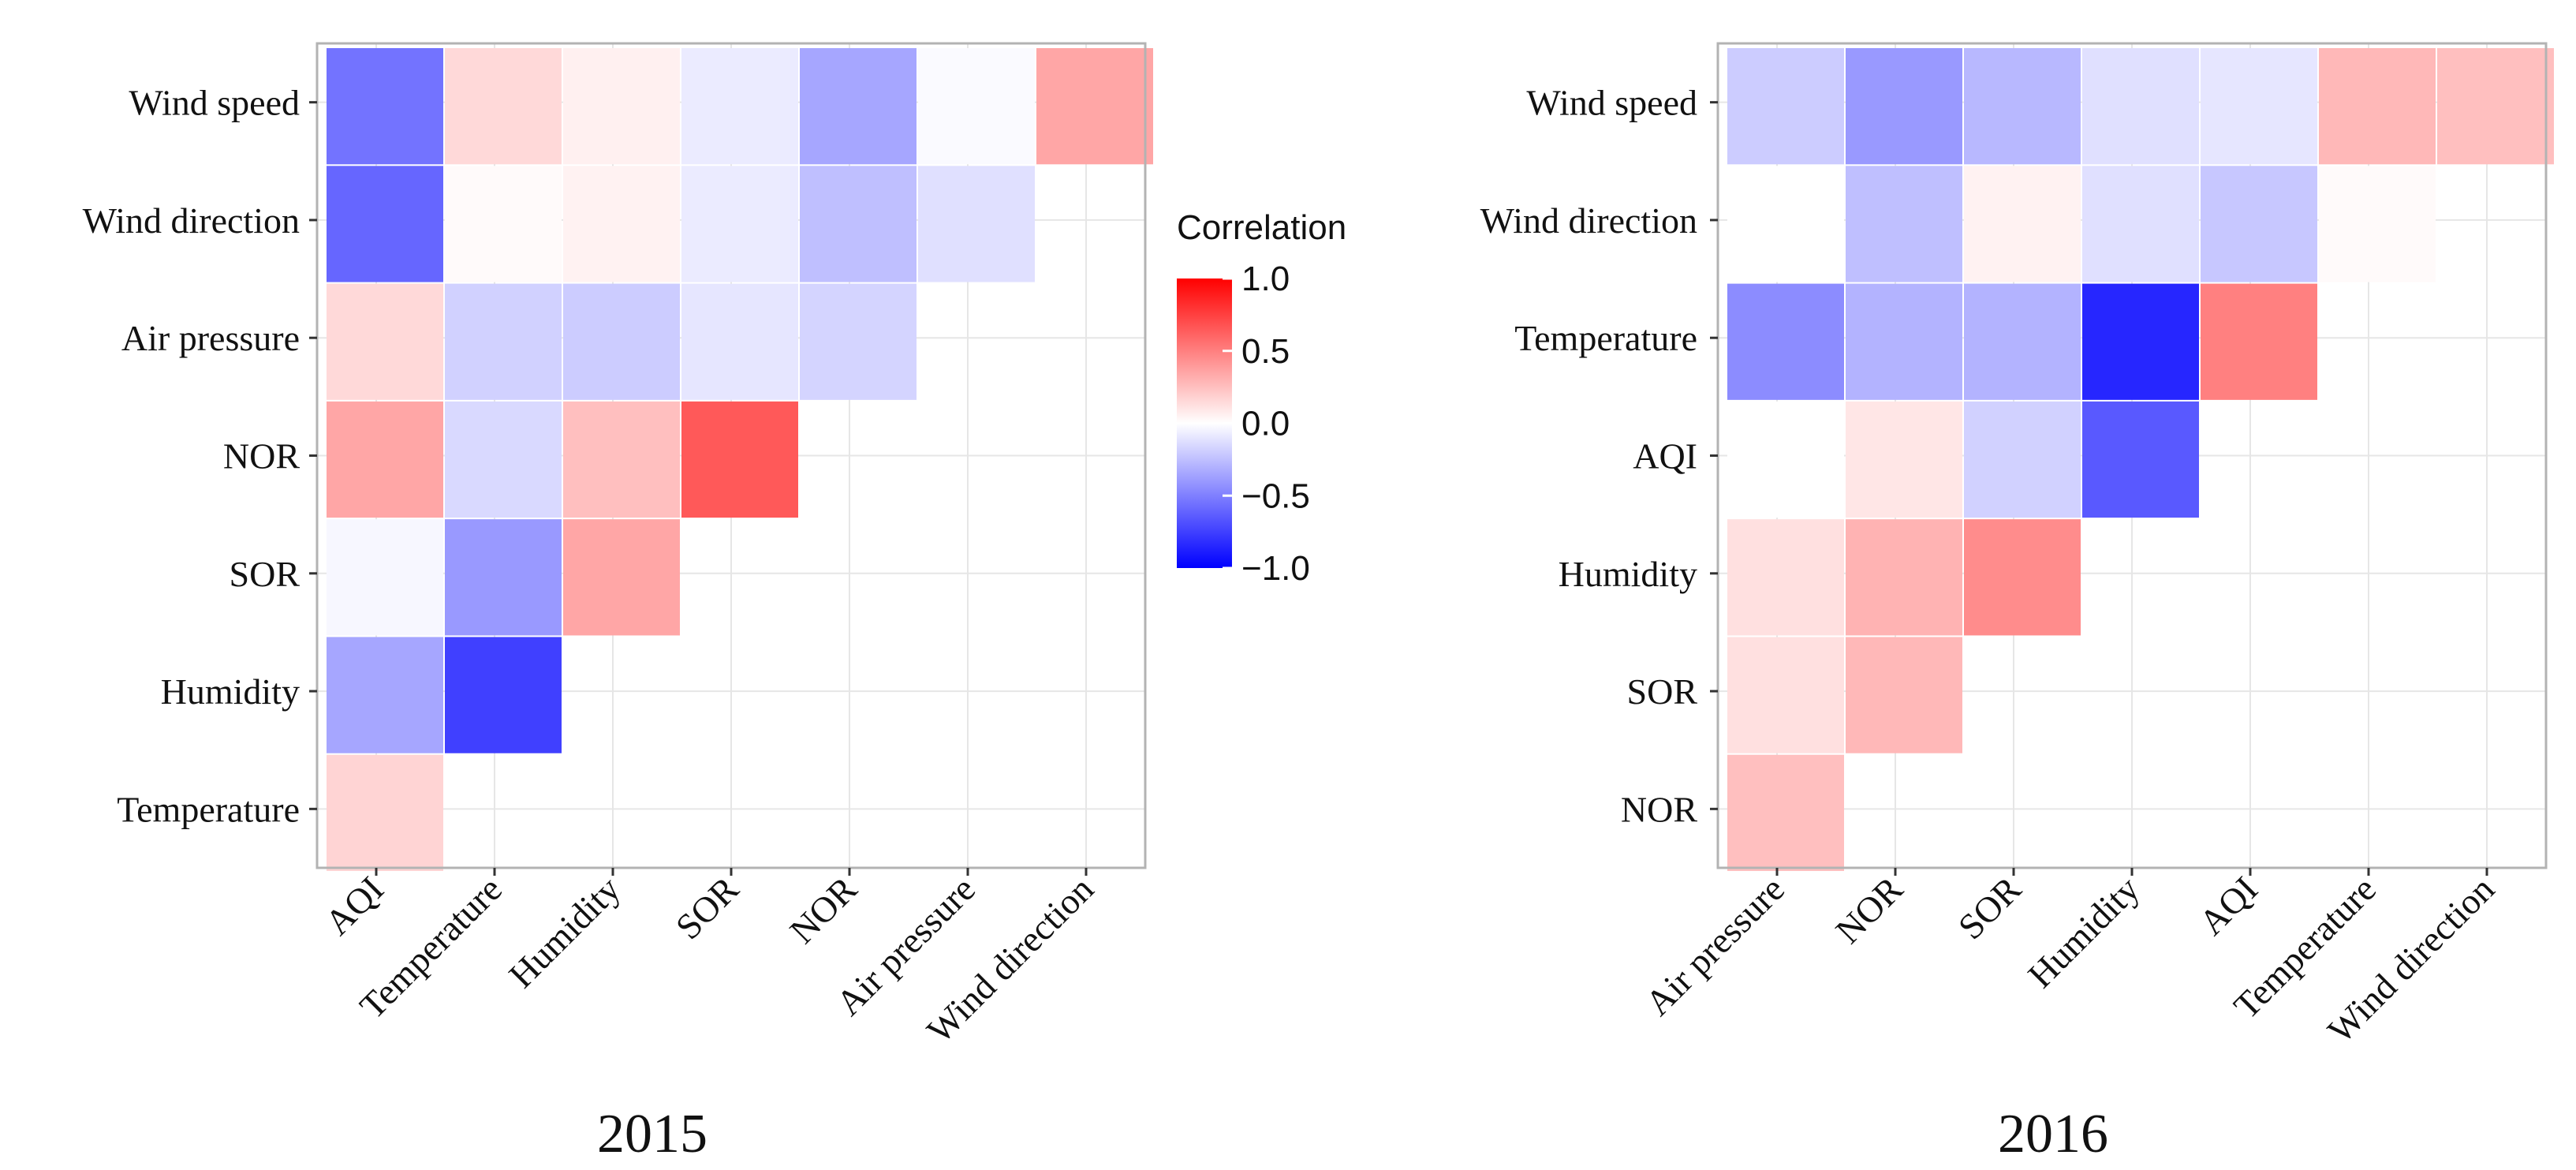  Describe the element at coordinates (1261, 227) in the screenshot. I see `legend-title: Correlation` at that location.